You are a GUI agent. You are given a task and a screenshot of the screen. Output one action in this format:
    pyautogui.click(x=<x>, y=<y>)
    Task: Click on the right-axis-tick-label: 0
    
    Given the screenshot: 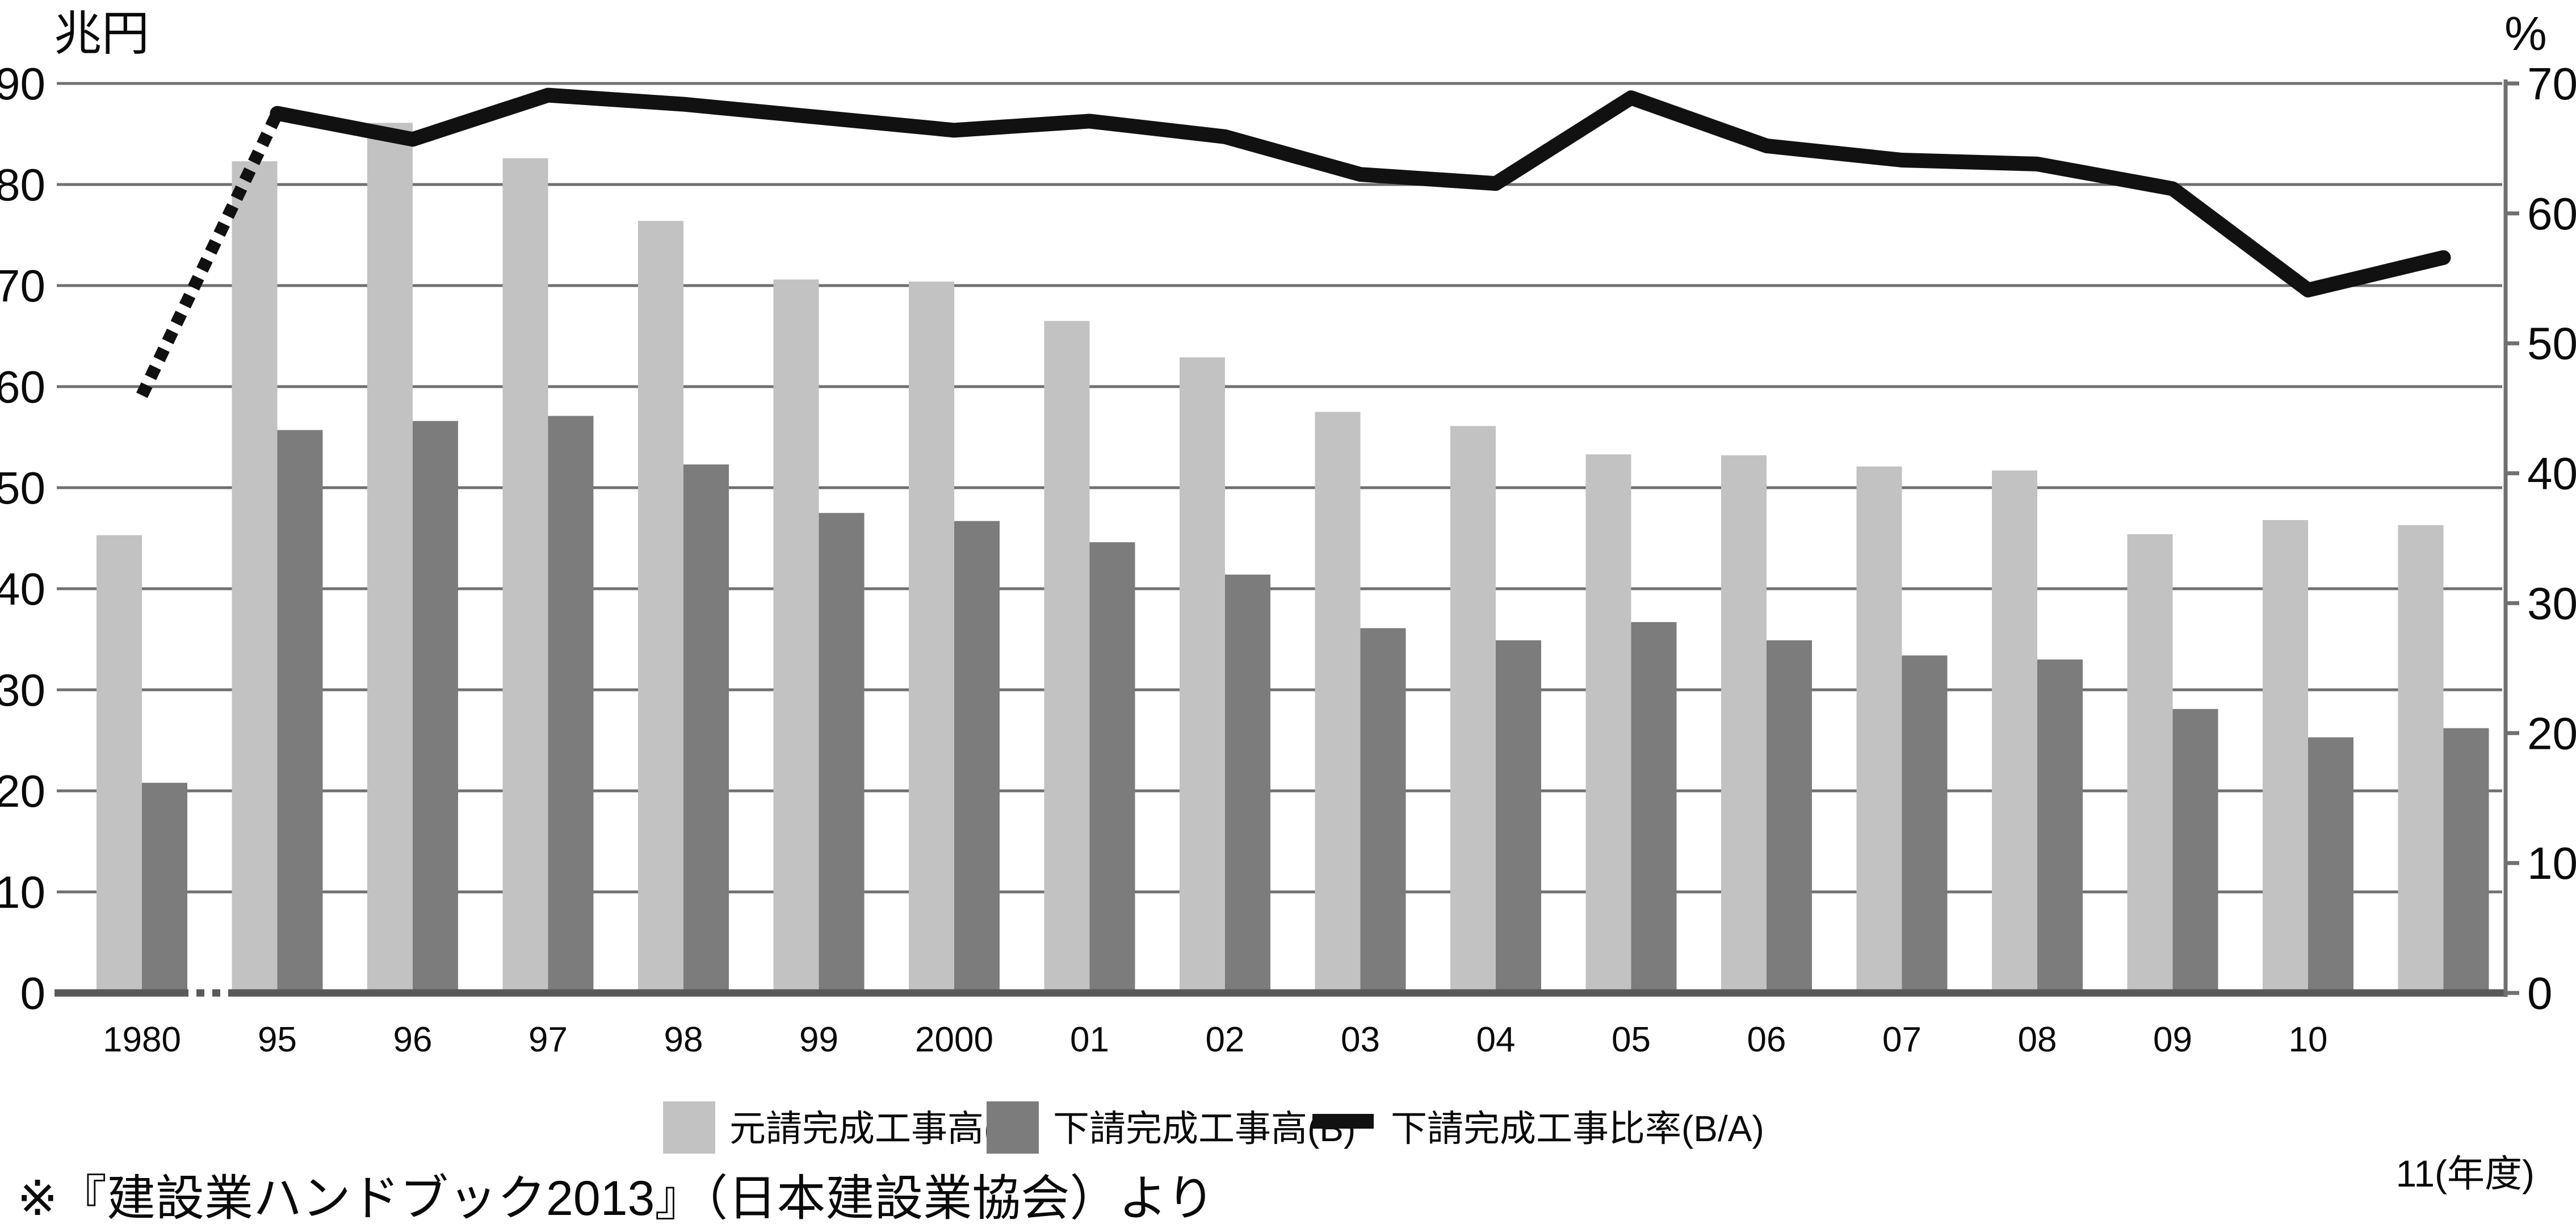 What is the action you would take?
    pyautogui.click(x=2540, y=993)
    